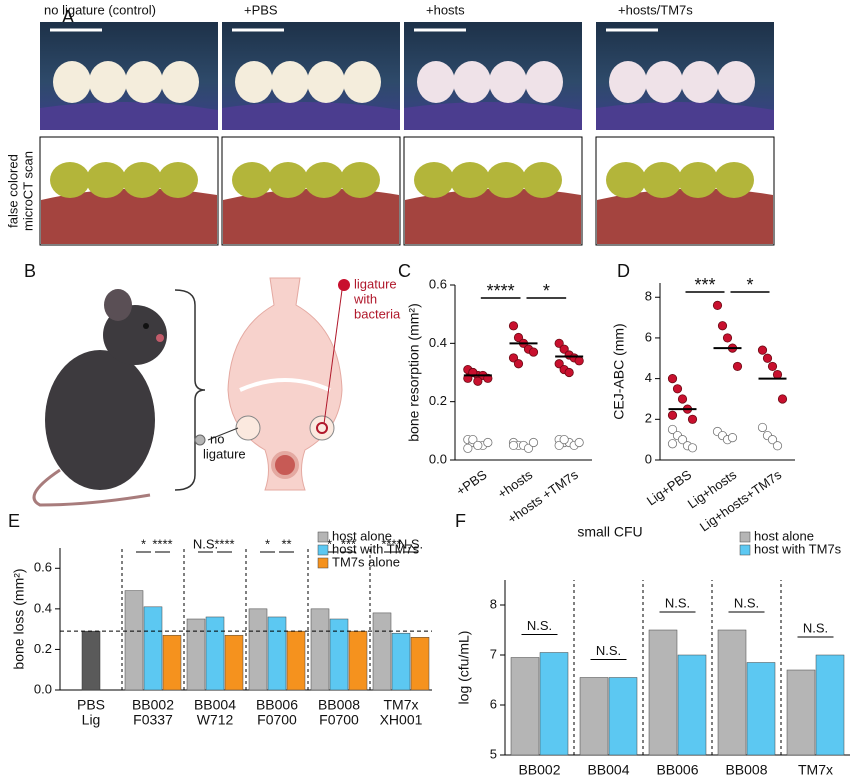 Image resolution: width=858 pixels, height=776 pixels. Describe the element at coordinates (493, 603) in the screenshot. I see `y-tick-label: 8` at that location.